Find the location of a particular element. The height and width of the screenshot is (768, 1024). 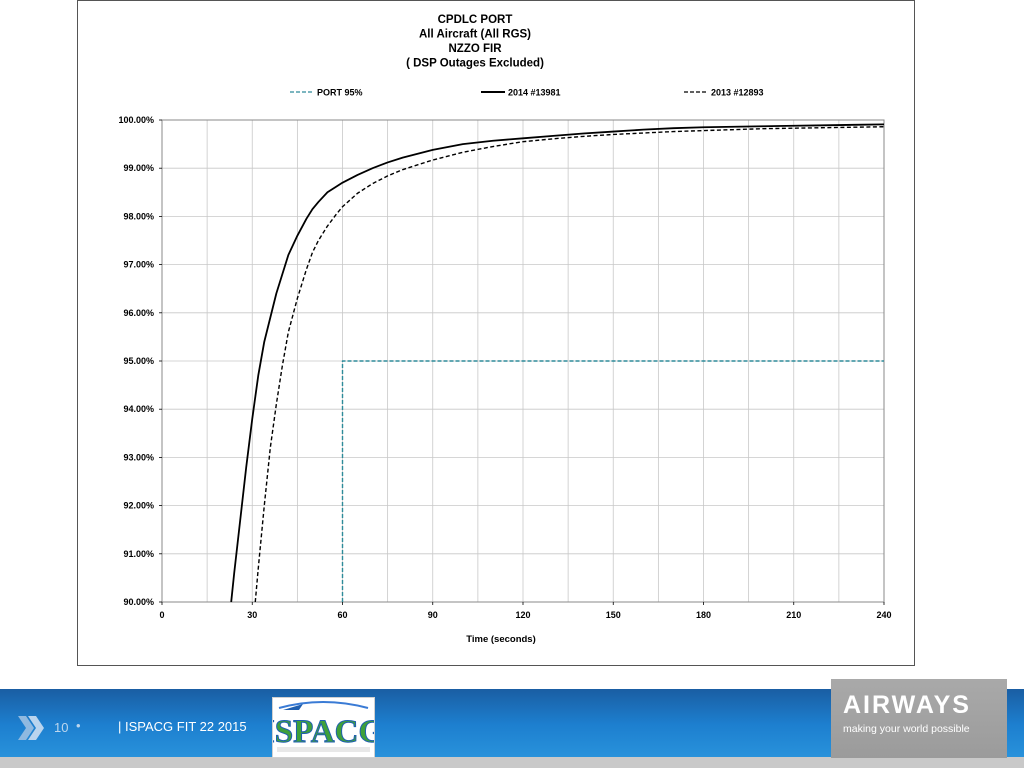

chart-title-line-3: ( DSP Outages Excluded) is located at coordinates (475, 64).